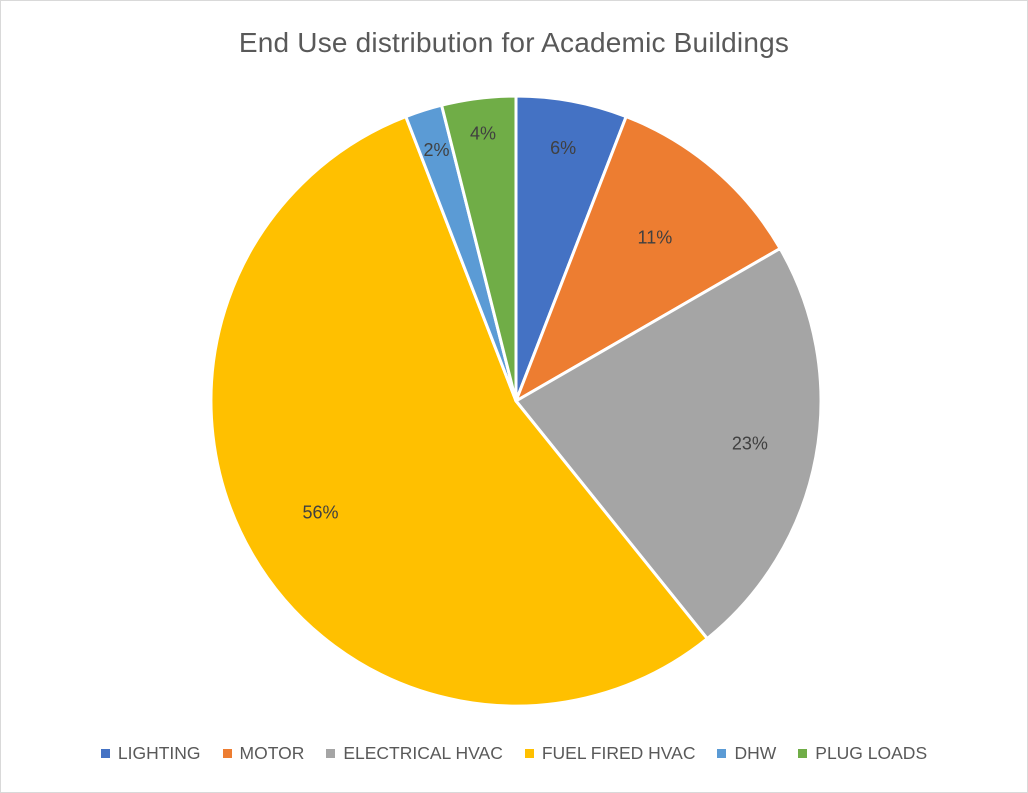 The height and width of the screenshot is (793, 1028). What do you see at coordinates (655, 238) in the screenshot?
I see `data-label-motor: 11%` at bounding box center [655, 238].